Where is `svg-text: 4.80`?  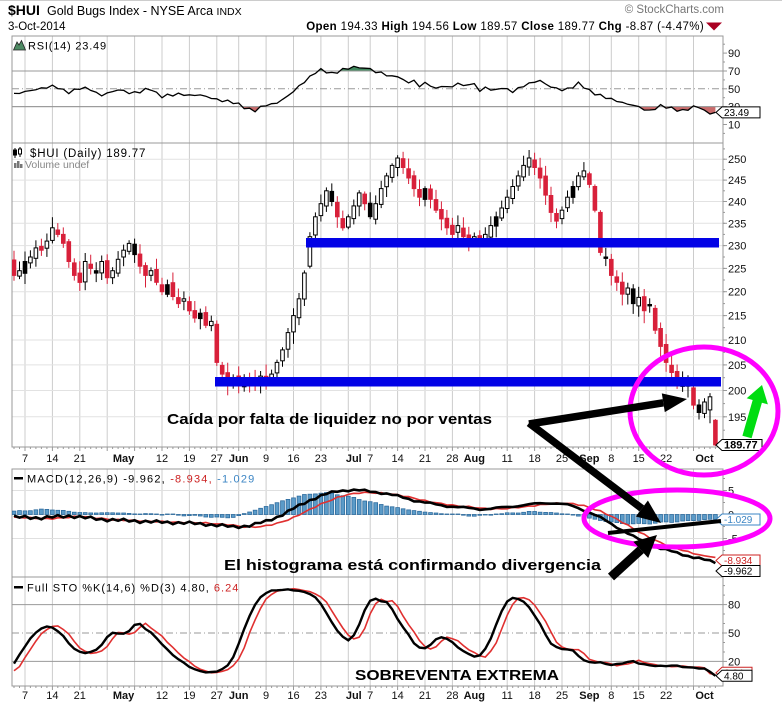 svg-text: 4.80 is located at coordinates (734, 676).